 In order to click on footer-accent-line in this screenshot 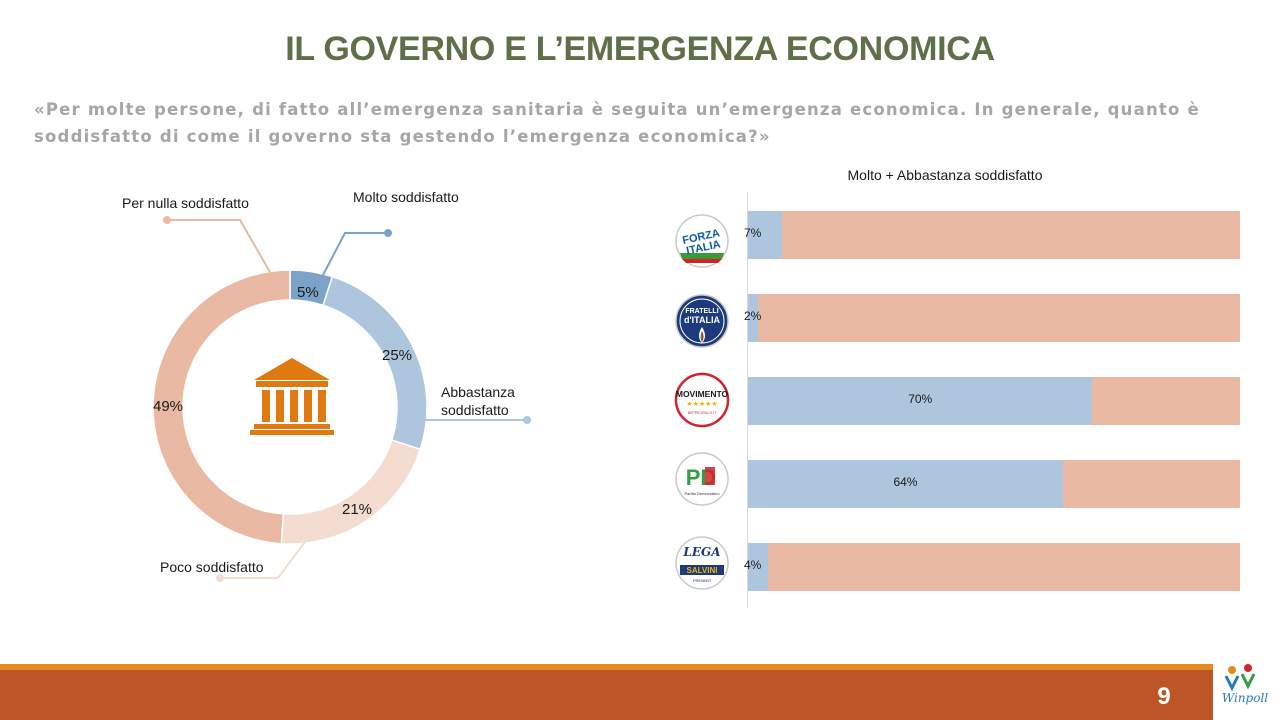, I will do `click(606, 667)`.